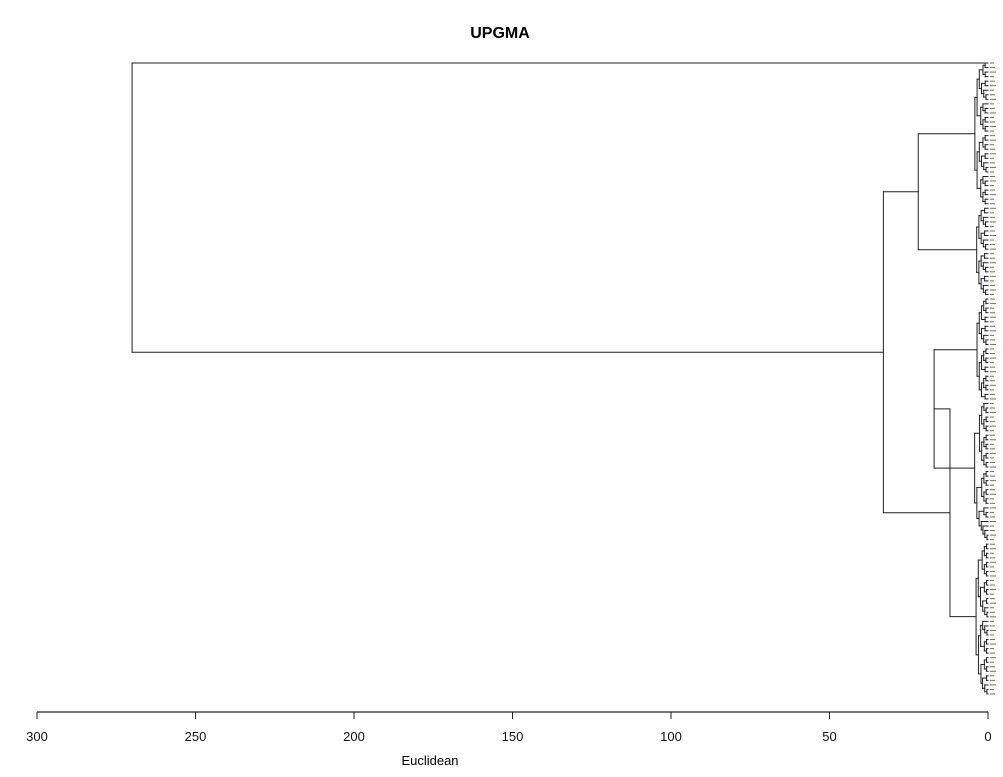  Describe the element at coordinates (987, 736) in the screenshot. I see `x-tick-label: 0` at that location.